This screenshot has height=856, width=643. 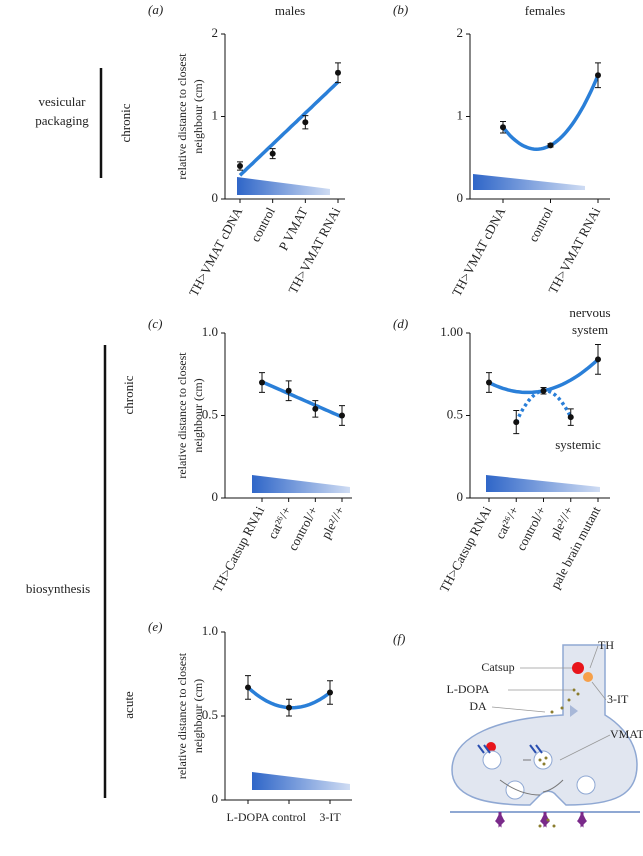 I want to click on panel-letter: (b), so click(x=400, y=9).